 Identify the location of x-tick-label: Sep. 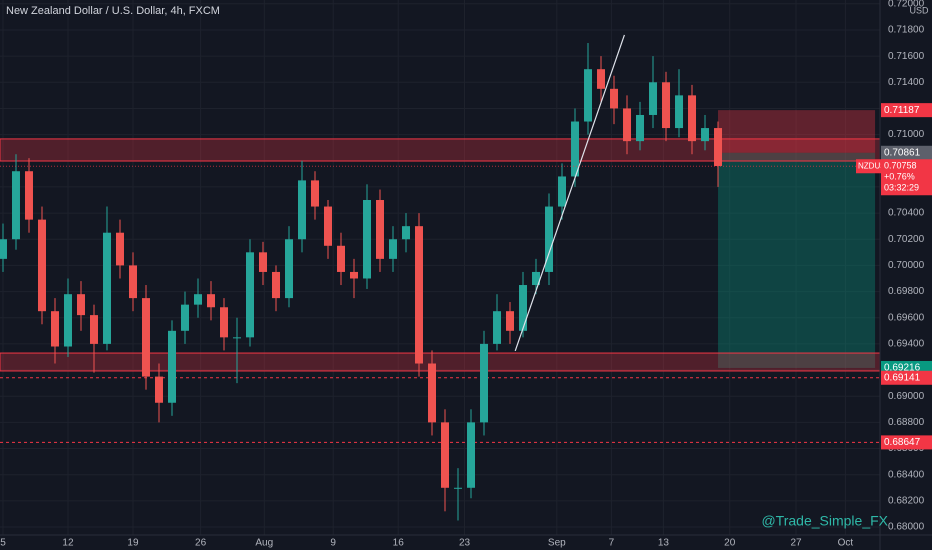
(557, 543).